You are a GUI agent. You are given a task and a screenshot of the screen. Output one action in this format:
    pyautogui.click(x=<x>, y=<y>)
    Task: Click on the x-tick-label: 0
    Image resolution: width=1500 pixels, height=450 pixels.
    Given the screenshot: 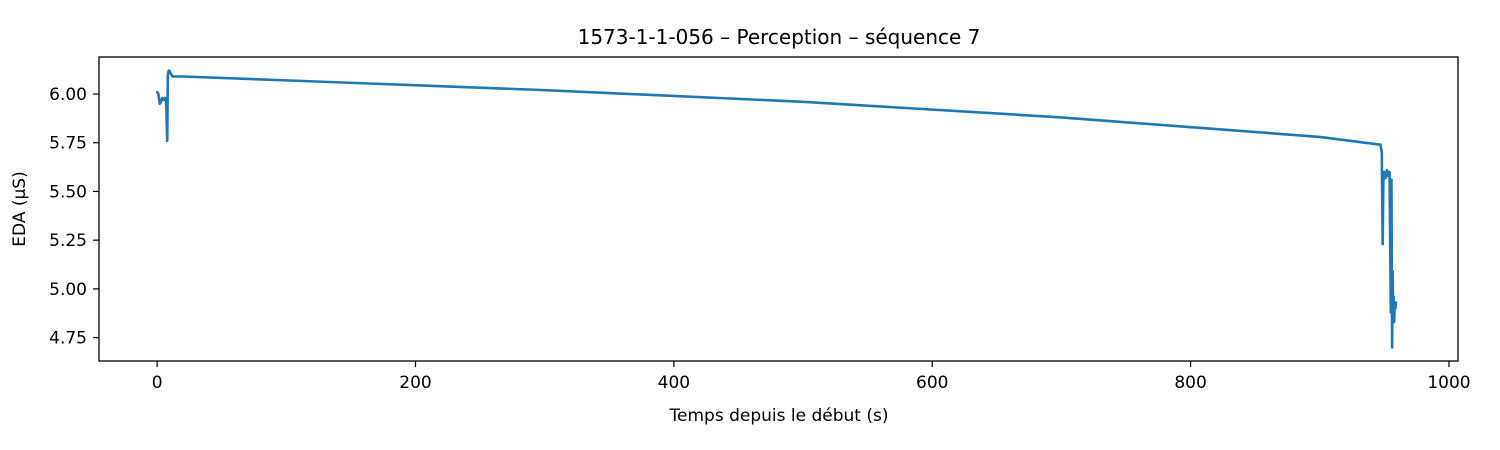 What is the action you would take?
    pyautogui.click(x=157, y=383)
    